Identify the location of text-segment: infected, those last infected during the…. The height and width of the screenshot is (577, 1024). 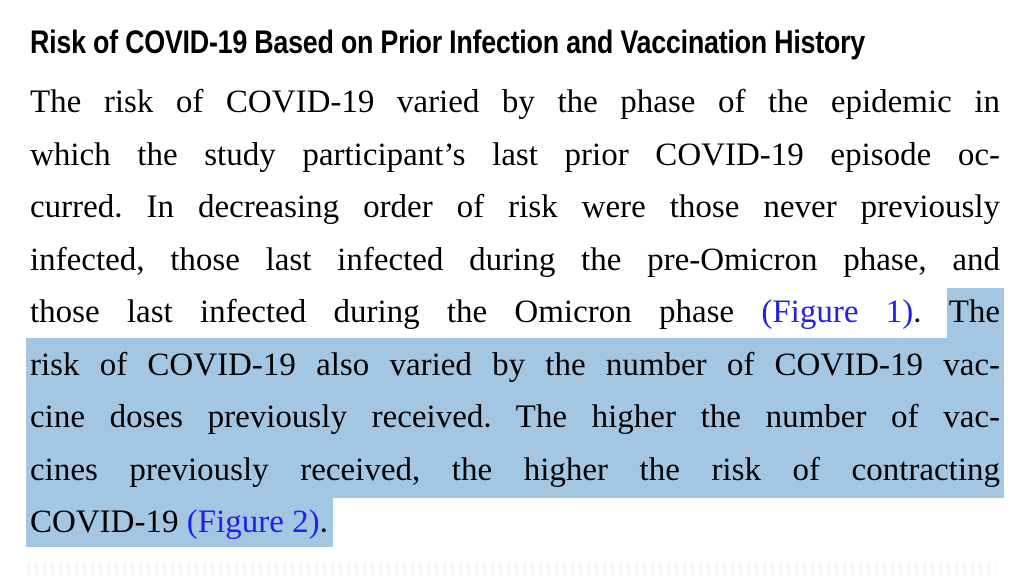
(515, 259).